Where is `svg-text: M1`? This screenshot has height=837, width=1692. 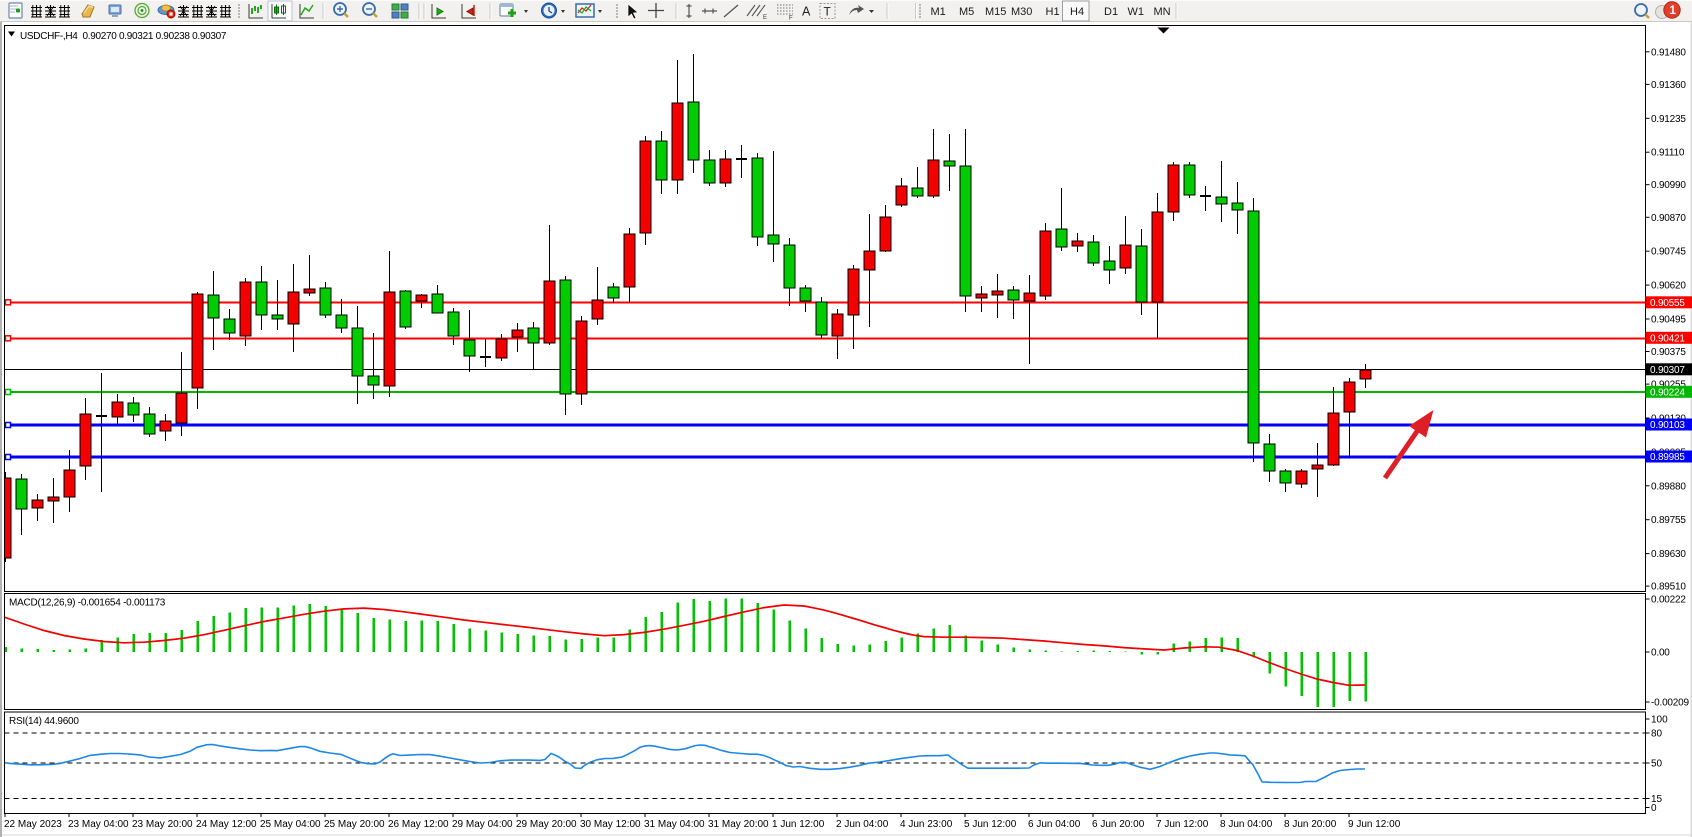
svg-text: M1 is located at coordinates (938, 12).